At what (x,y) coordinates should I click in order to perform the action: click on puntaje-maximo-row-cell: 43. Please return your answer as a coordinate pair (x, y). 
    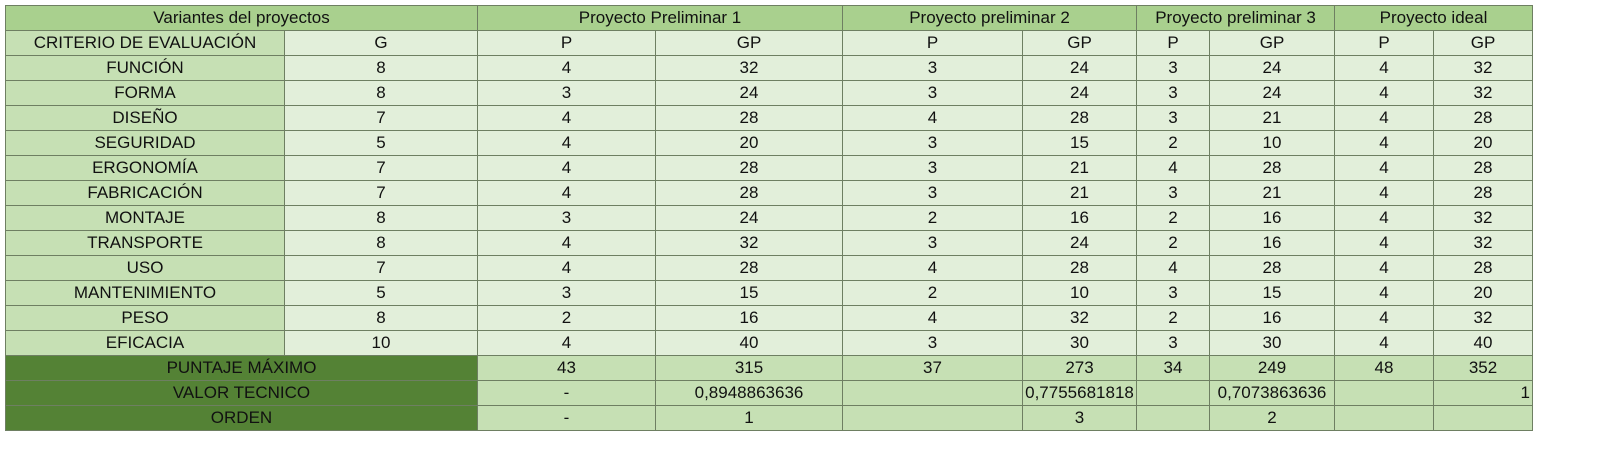
    Looking at the image, I should click on (566, 368).